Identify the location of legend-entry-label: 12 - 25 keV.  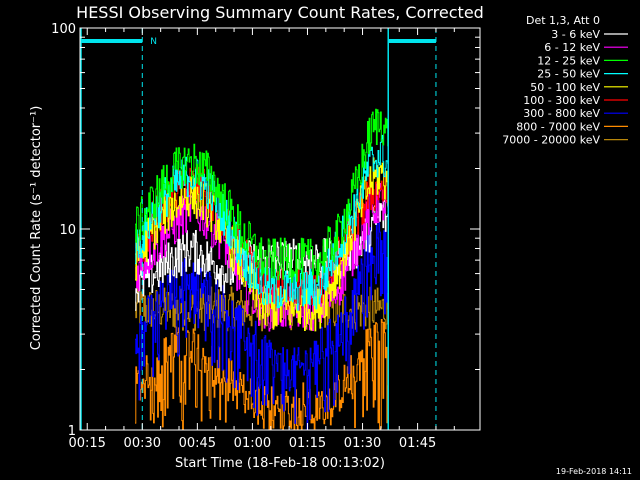
(568, 60).